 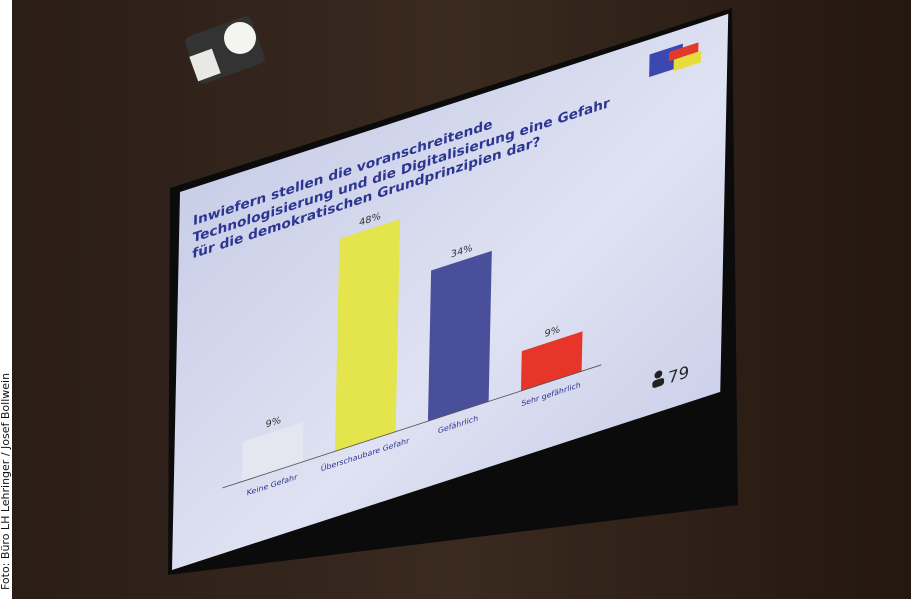 I want to click on credit-strip, so click(x=6, y=299).